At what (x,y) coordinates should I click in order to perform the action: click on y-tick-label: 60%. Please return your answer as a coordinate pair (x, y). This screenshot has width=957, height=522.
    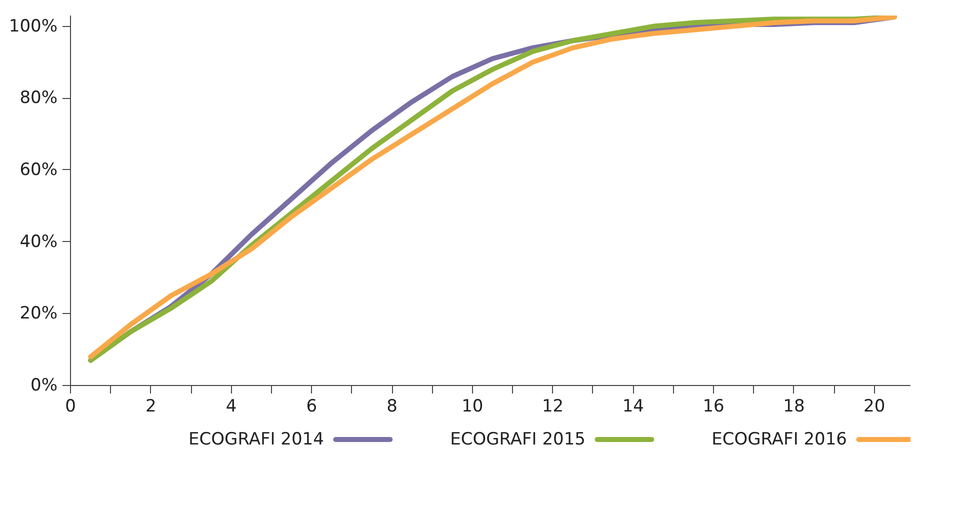
    Looking at the image, I should click on (39, 170).